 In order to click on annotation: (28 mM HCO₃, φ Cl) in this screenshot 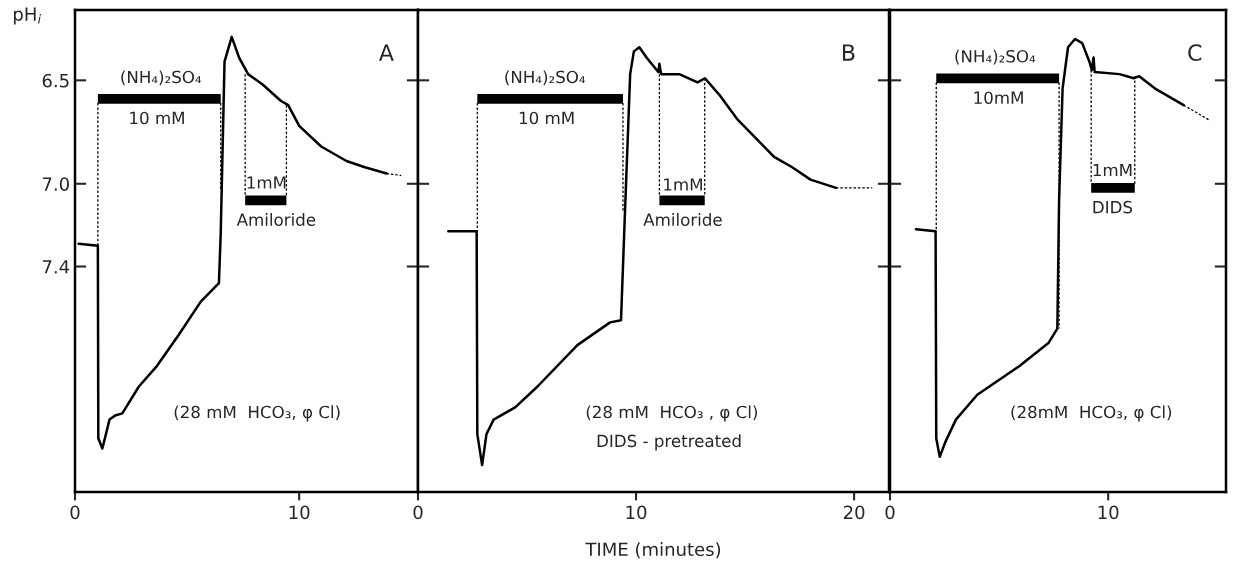, I will do `click(257, 413)`.